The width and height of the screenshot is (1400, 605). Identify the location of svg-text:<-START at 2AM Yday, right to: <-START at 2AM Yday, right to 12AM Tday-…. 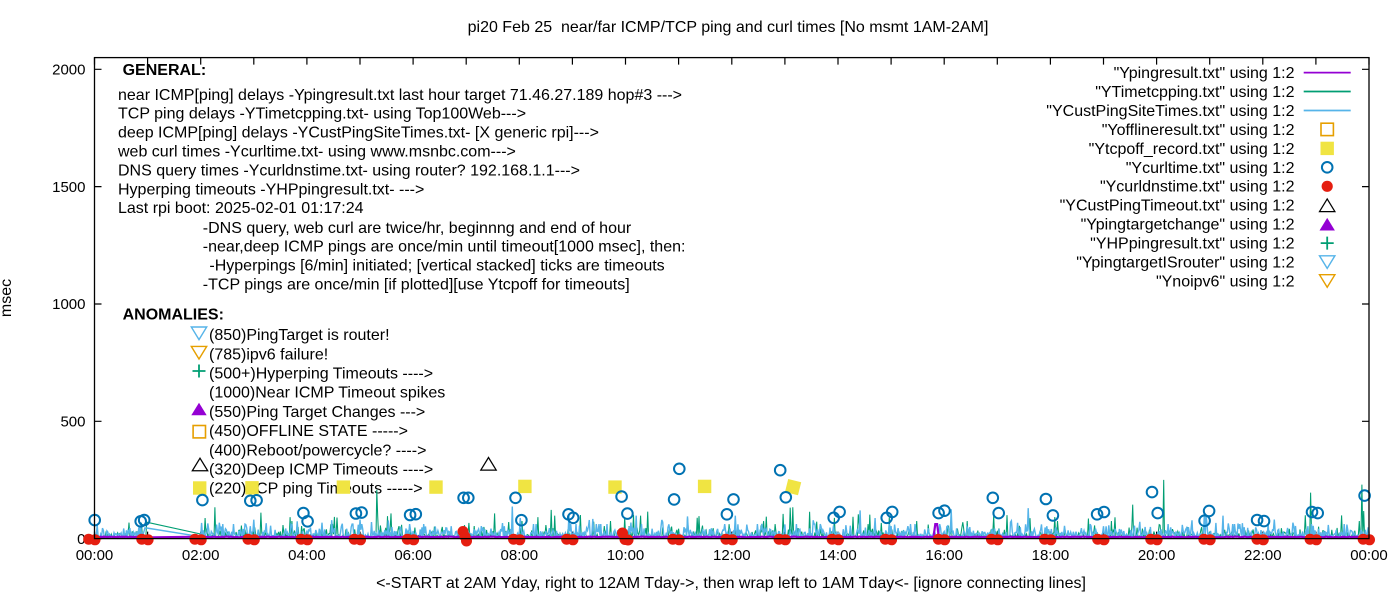
(731, 583).